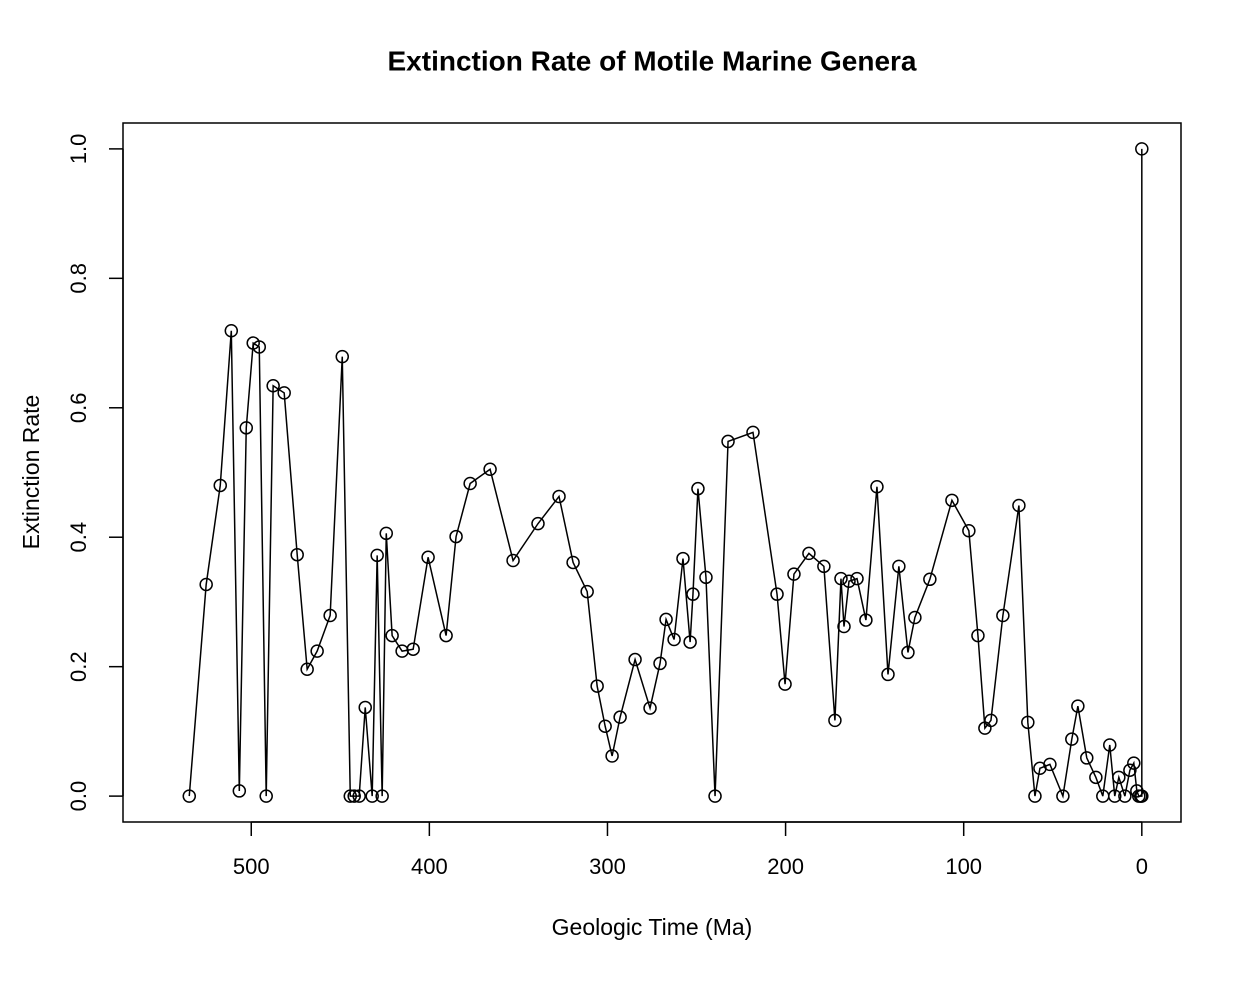  I want to click on y-tick-label: 1.0, so click(78, 149).